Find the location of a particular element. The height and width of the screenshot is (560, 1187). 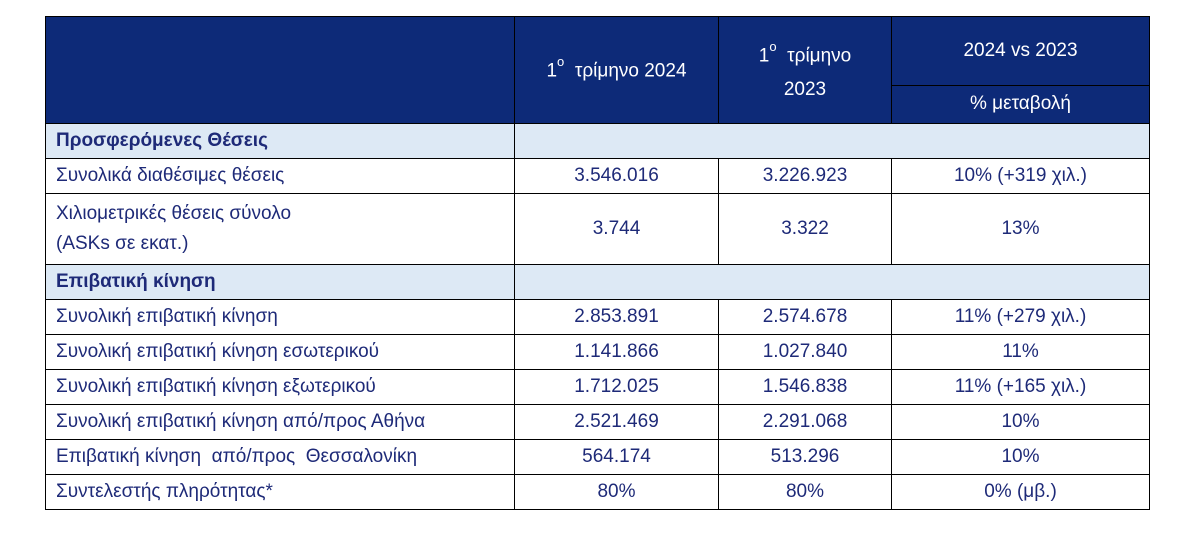

value-change: 11% (+165 χιλ.) is located at coordinates (1020, 387).